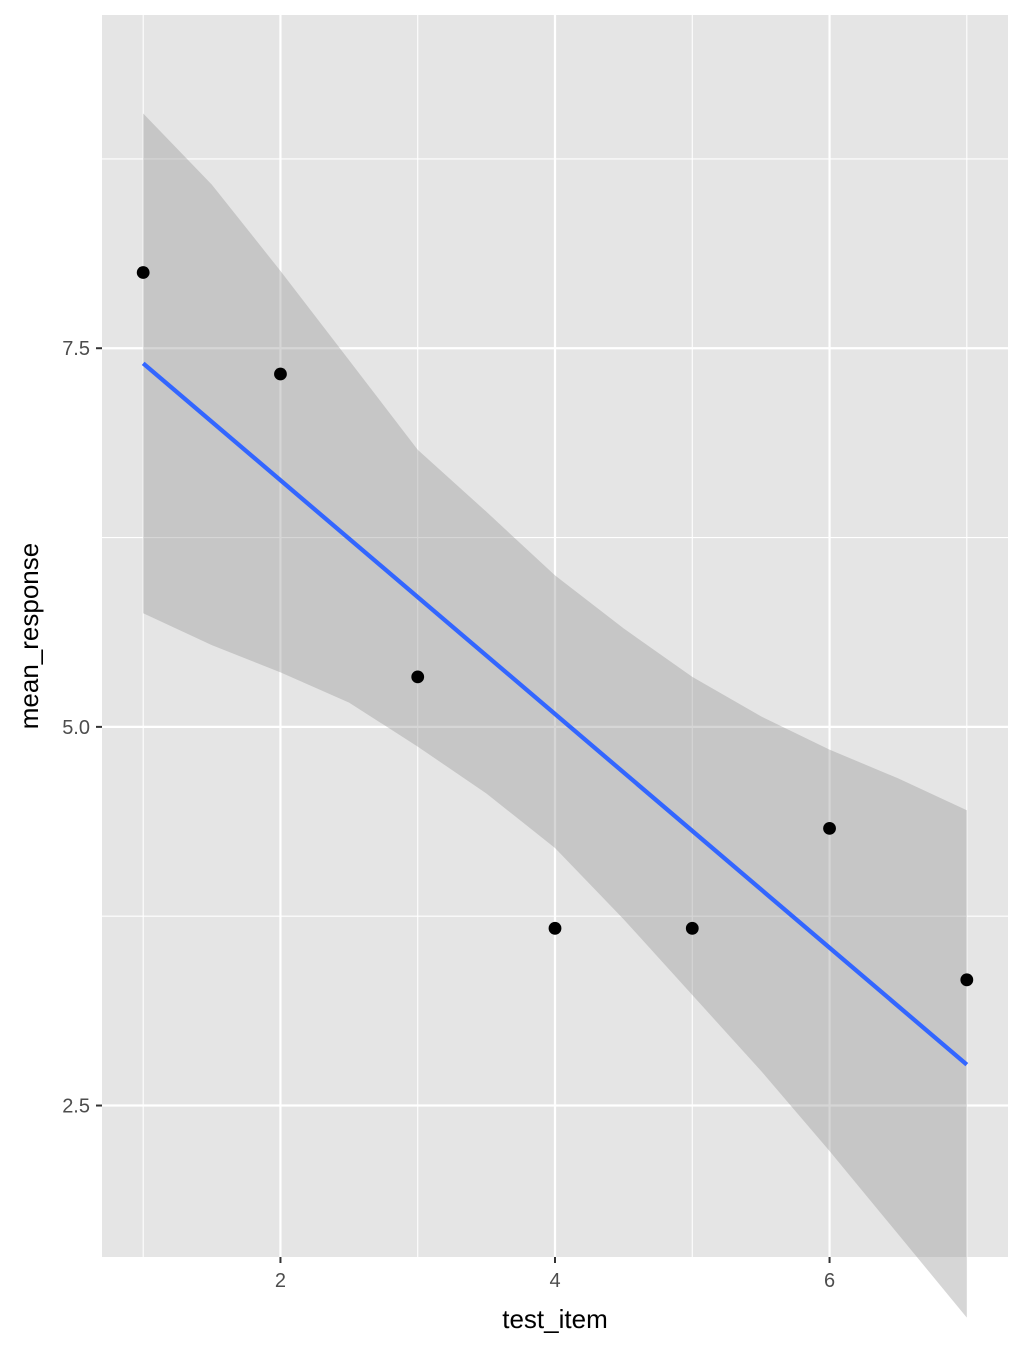 Image resolution: width=1023 pixels, height=1350 pixels. Describe the element at coordinates (554, 1281) in the screenshot. I see `x-tick-label: 4` at that location.